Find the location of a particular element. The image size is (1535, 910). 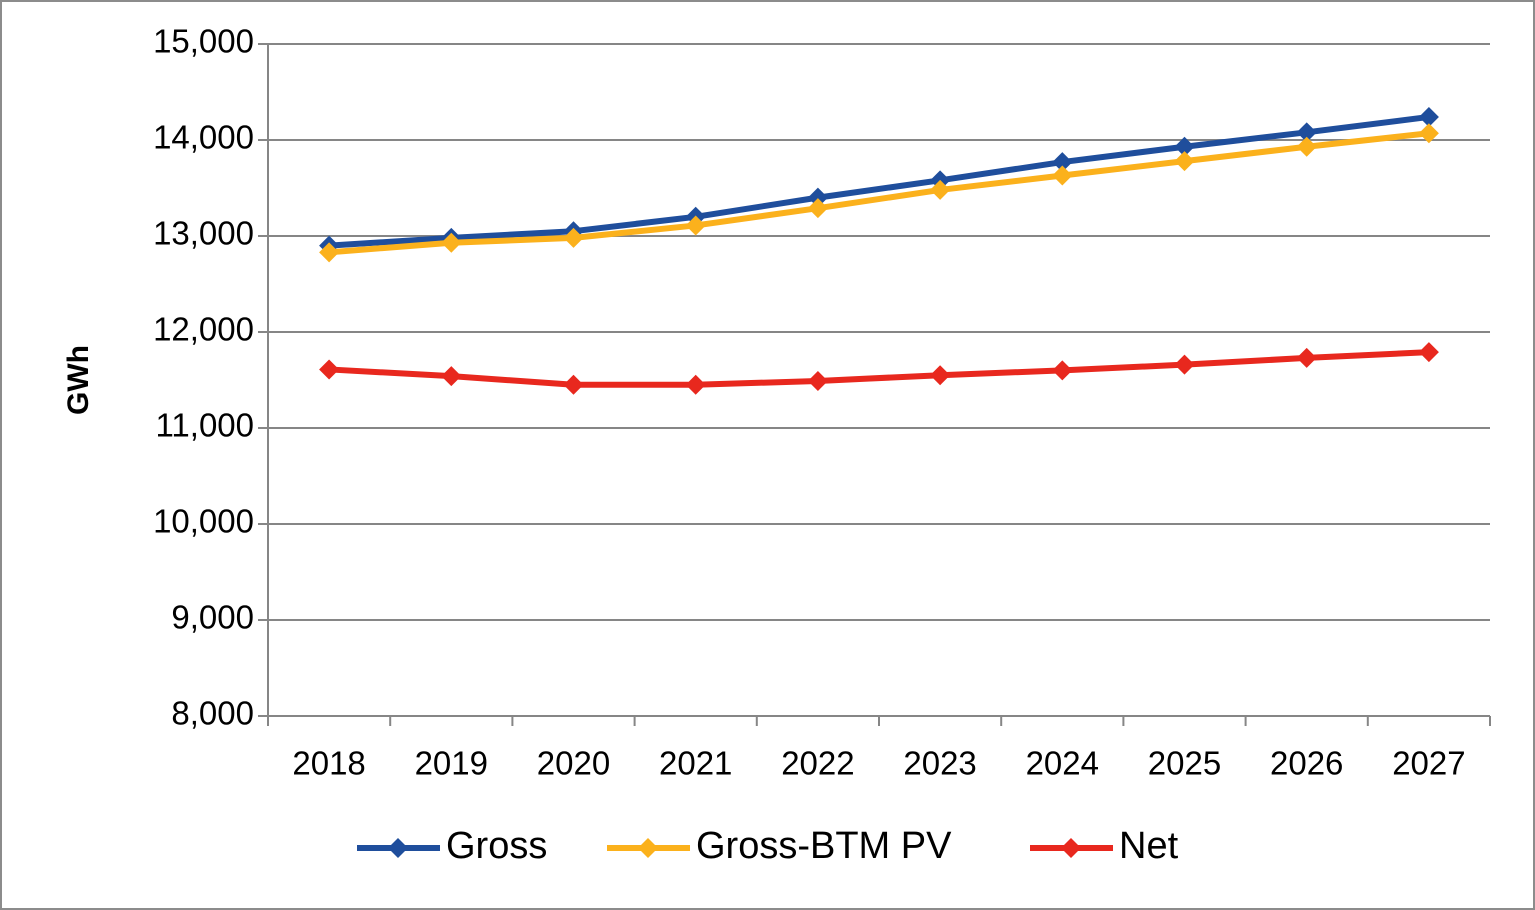

y-tick-label: 13,000 is located at coordinates (203, 233).